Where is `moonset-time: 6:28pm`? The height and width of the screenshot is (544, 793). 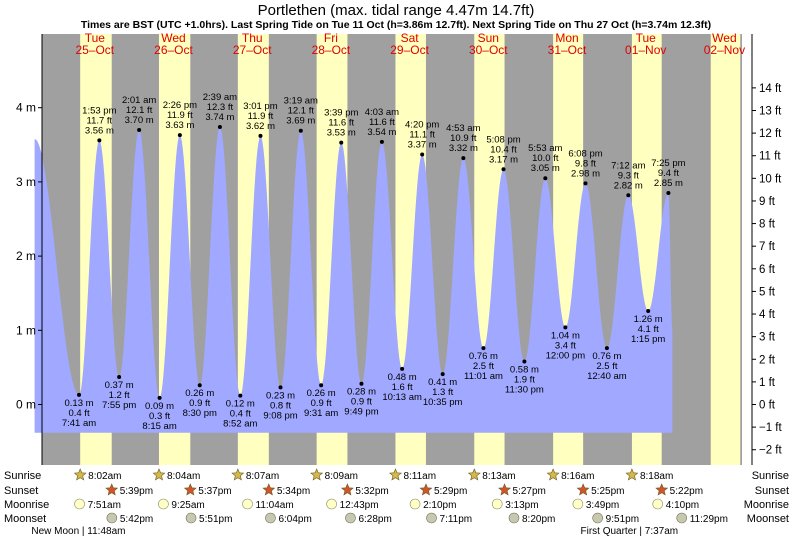 moonset-time: 6:28pm is located at coordinates (374, 519).